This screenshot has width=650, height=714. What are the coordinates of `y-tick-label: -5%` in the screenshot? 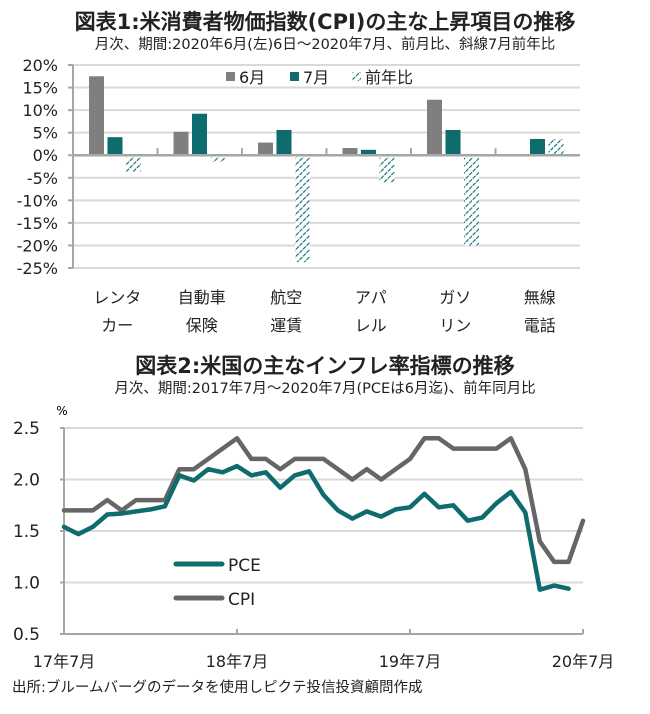 It's located at (42, 178).